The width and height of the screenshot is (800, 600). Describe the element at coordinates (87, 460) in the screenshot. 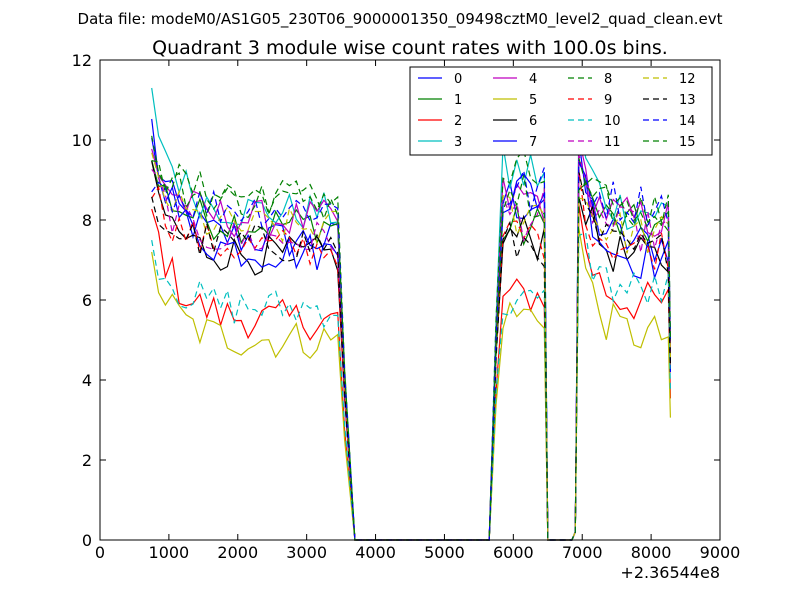

I see `y-tick-label: 2` at that location.